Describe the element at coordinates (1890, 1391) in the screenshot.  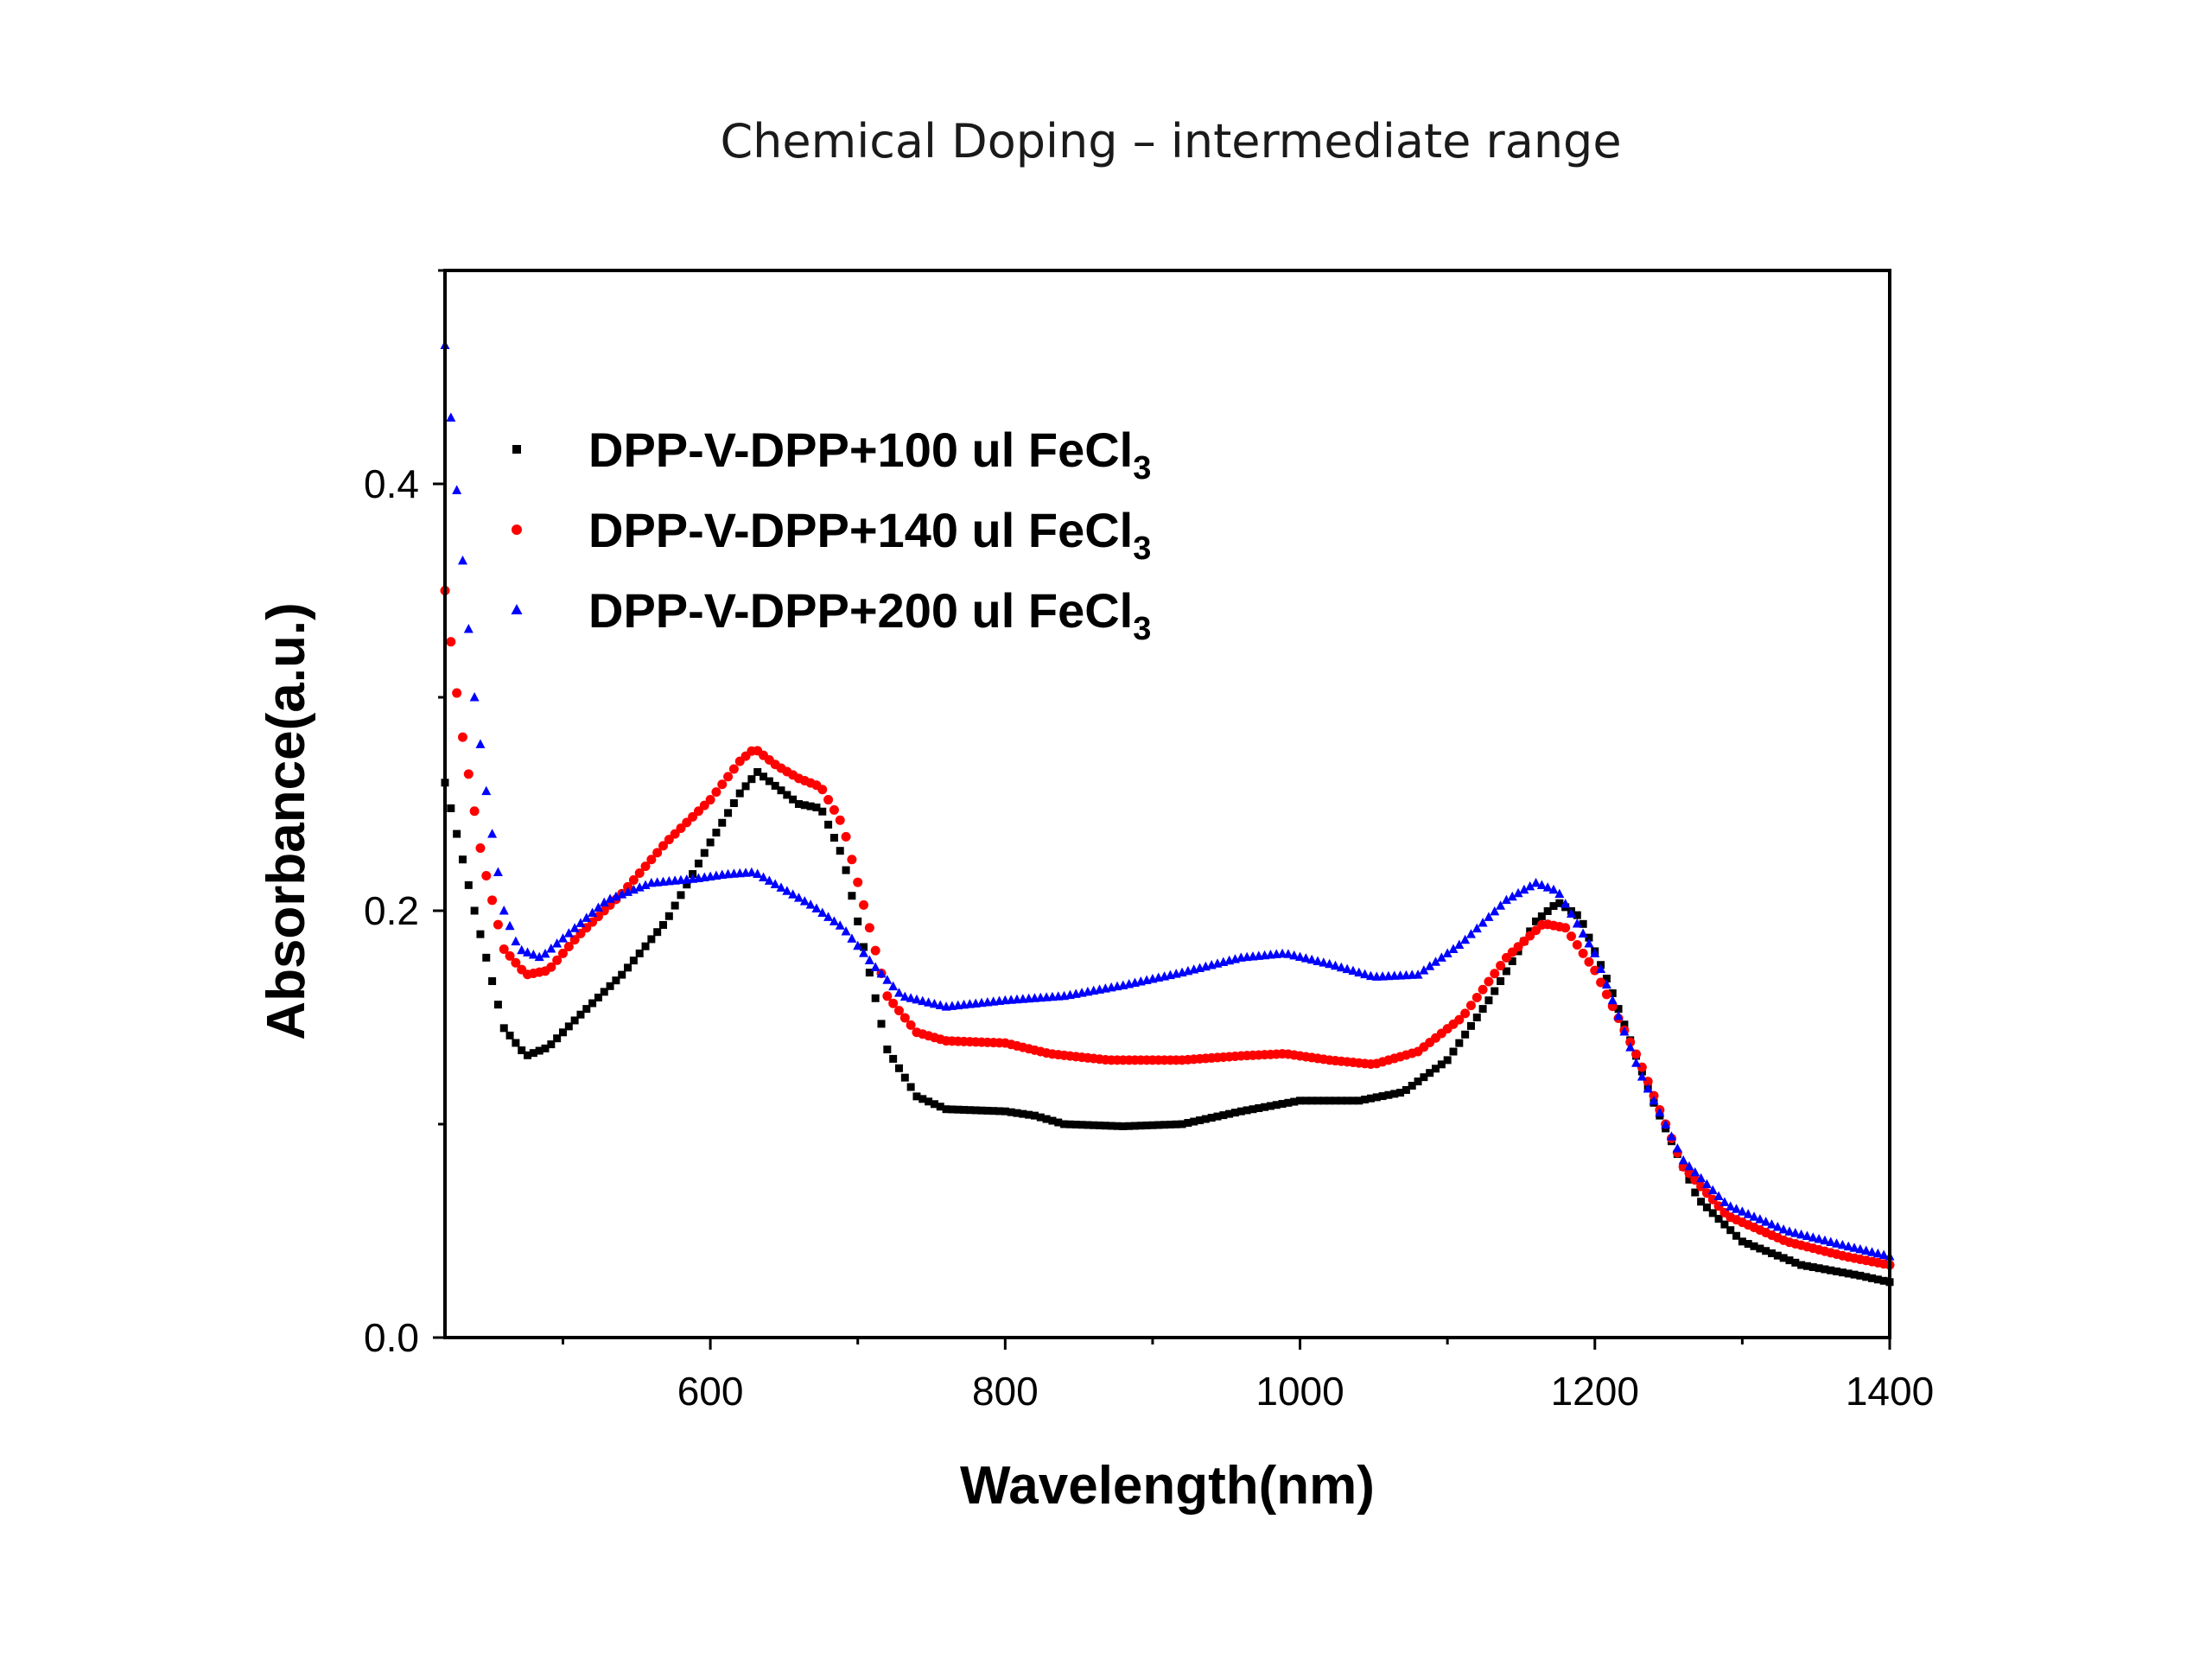
I see `x-tick-label: 1400` at that location.